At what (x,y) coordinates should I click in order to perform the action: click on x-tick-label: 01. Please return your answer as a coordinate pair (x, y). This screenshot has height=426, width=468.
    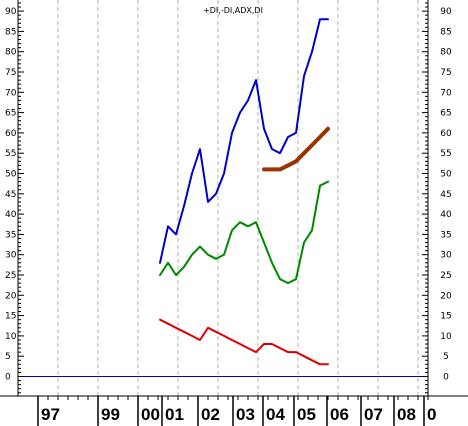
    Looking at the image, I should click on (174, 414).